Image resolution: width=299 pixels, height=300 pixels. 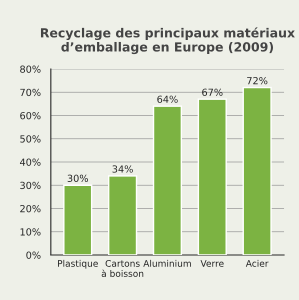 What do you see at coordinates (78, 264) in the screenshot?
I see `x-tick-label: Plastique` at bounding box center [78, 264].